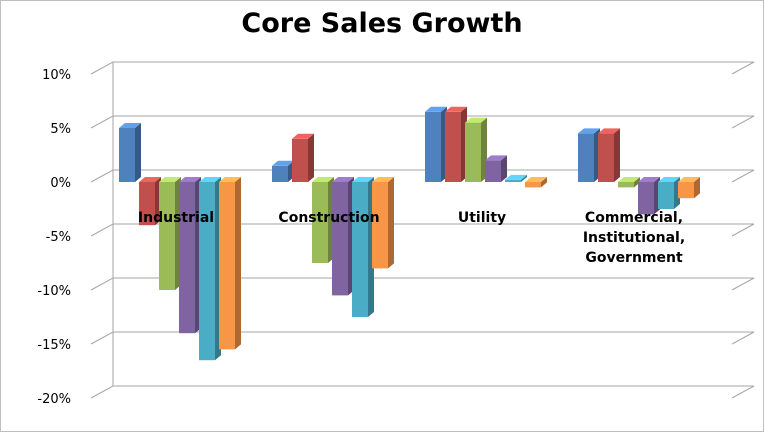  I want to click on y-tick-label: 10%, so click(56, 75).